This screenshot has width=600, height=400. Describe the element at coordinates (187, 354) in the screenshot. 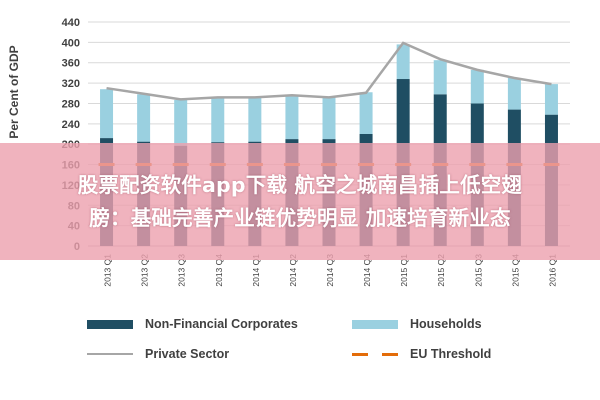

I see `legend-label: Private Sector` at that location.